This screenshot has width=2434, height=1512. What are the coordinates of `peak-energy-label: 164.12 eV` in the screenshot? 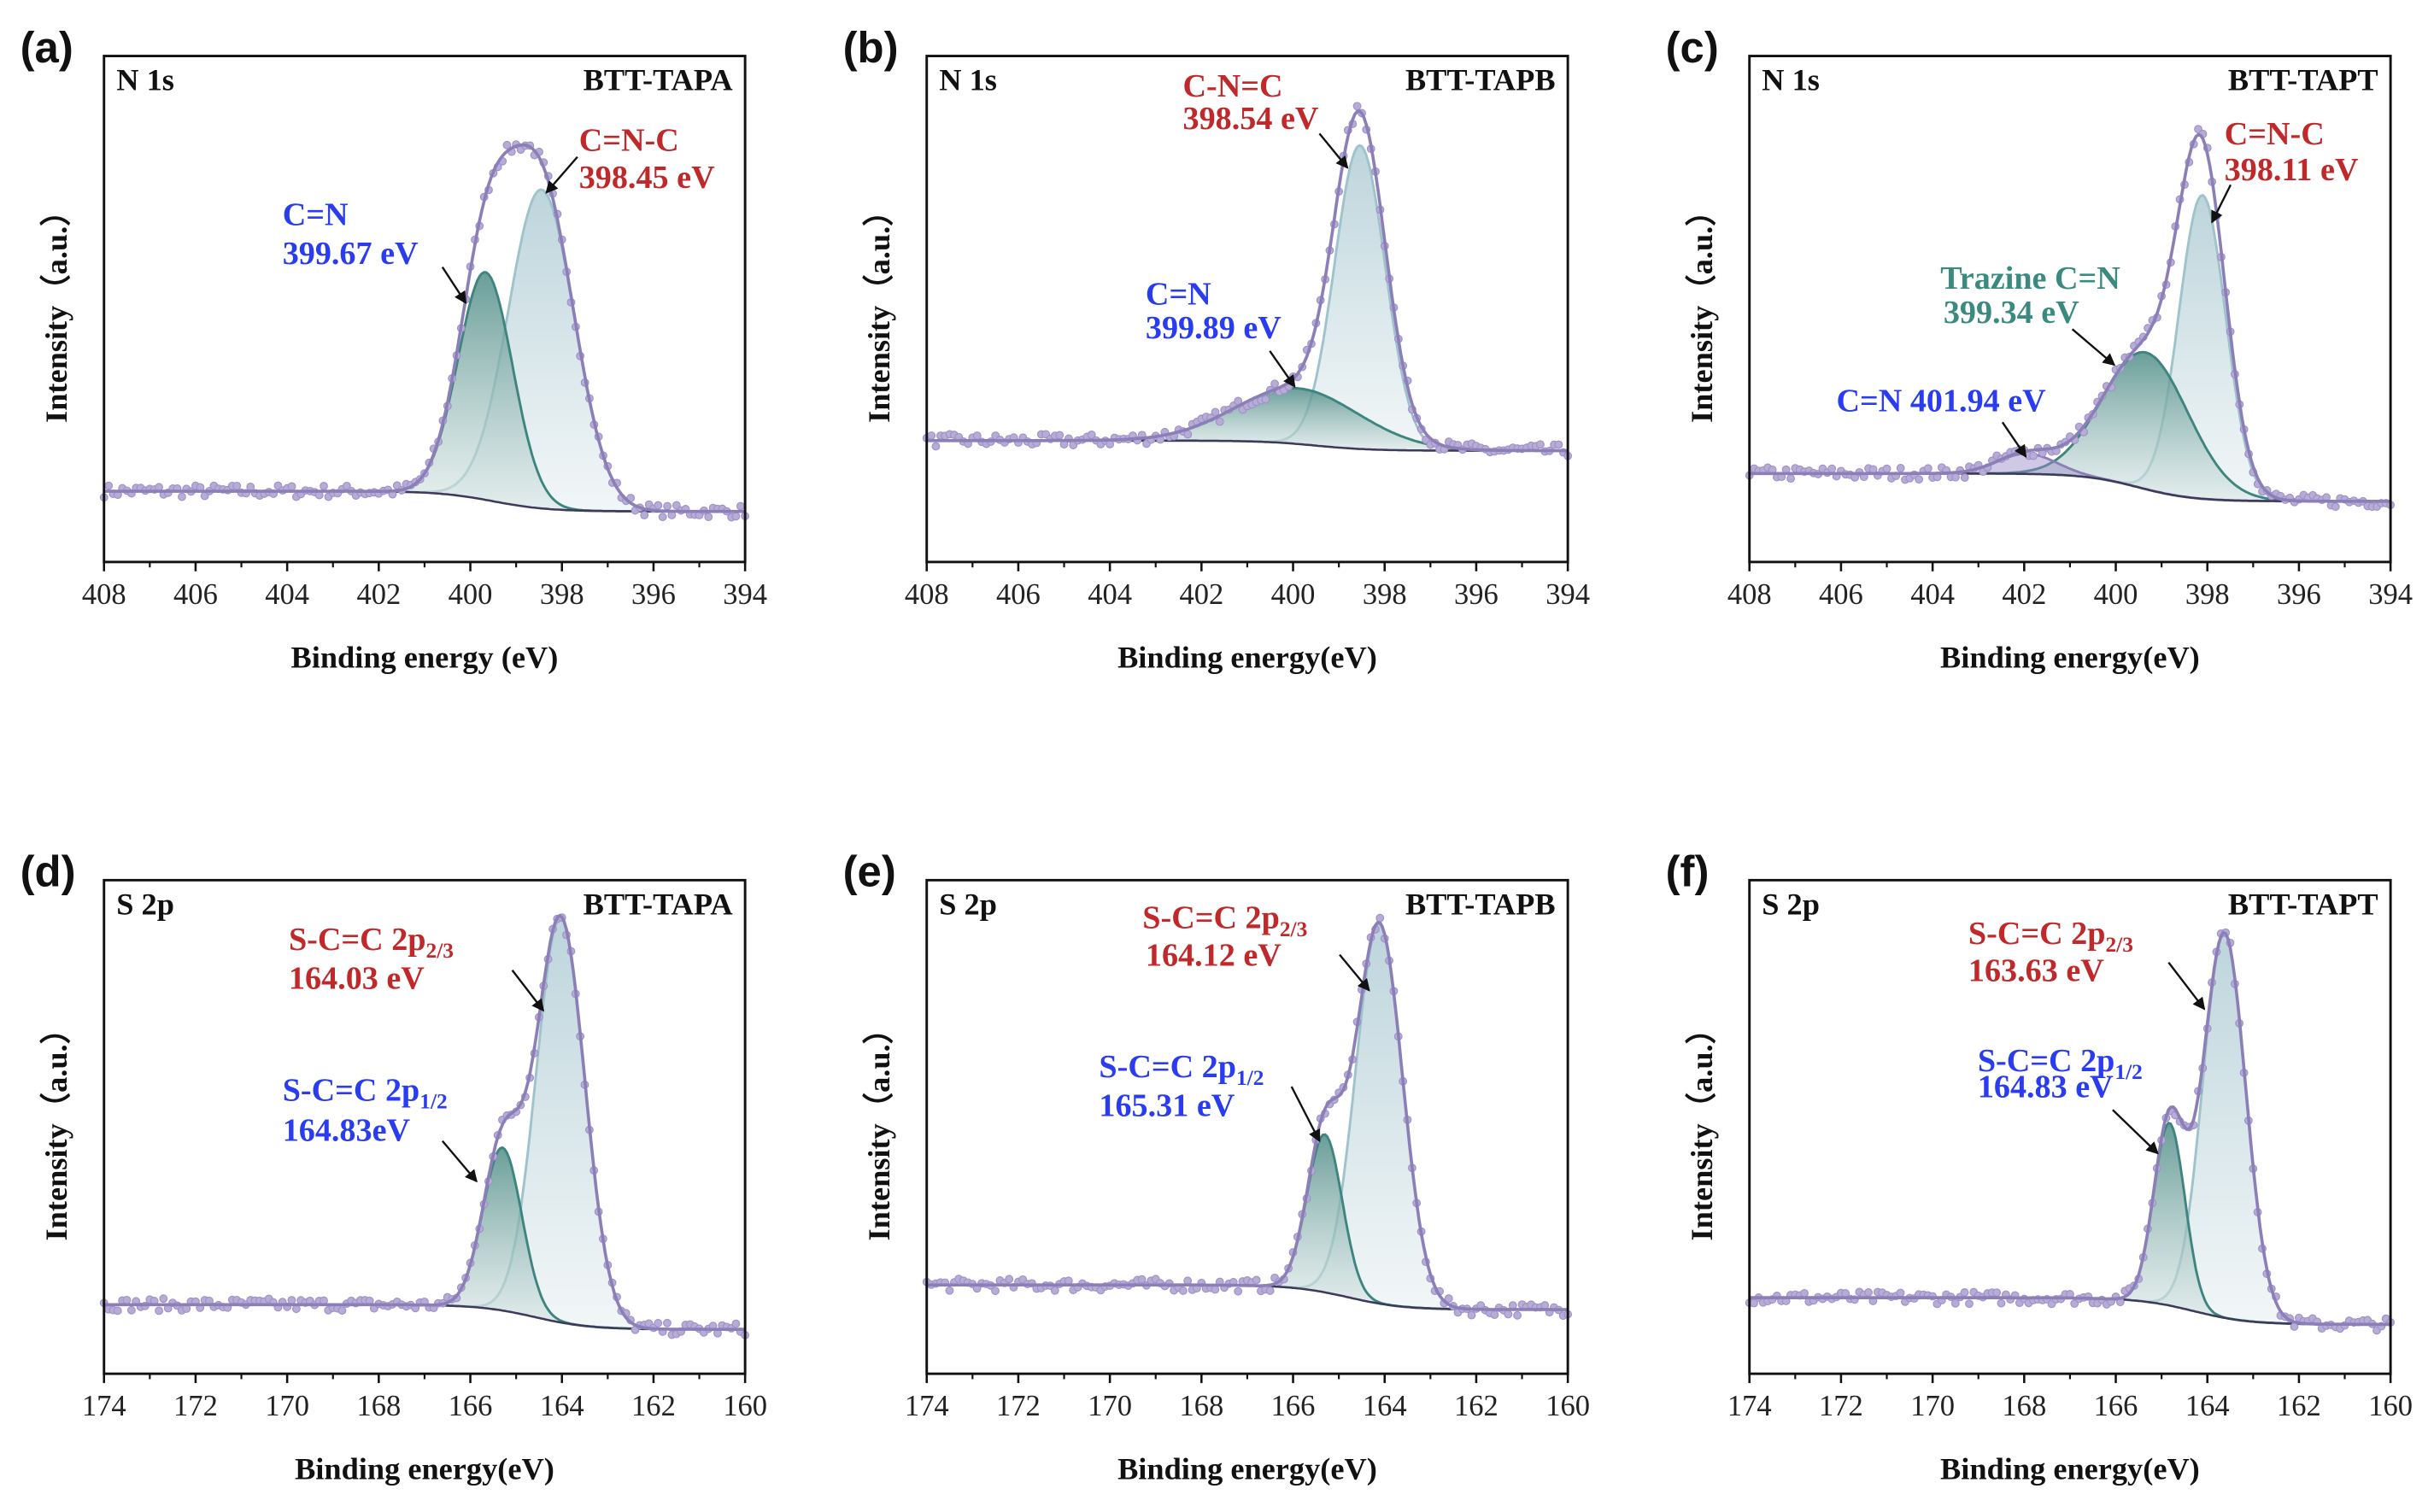 It's located at (1214, 955).